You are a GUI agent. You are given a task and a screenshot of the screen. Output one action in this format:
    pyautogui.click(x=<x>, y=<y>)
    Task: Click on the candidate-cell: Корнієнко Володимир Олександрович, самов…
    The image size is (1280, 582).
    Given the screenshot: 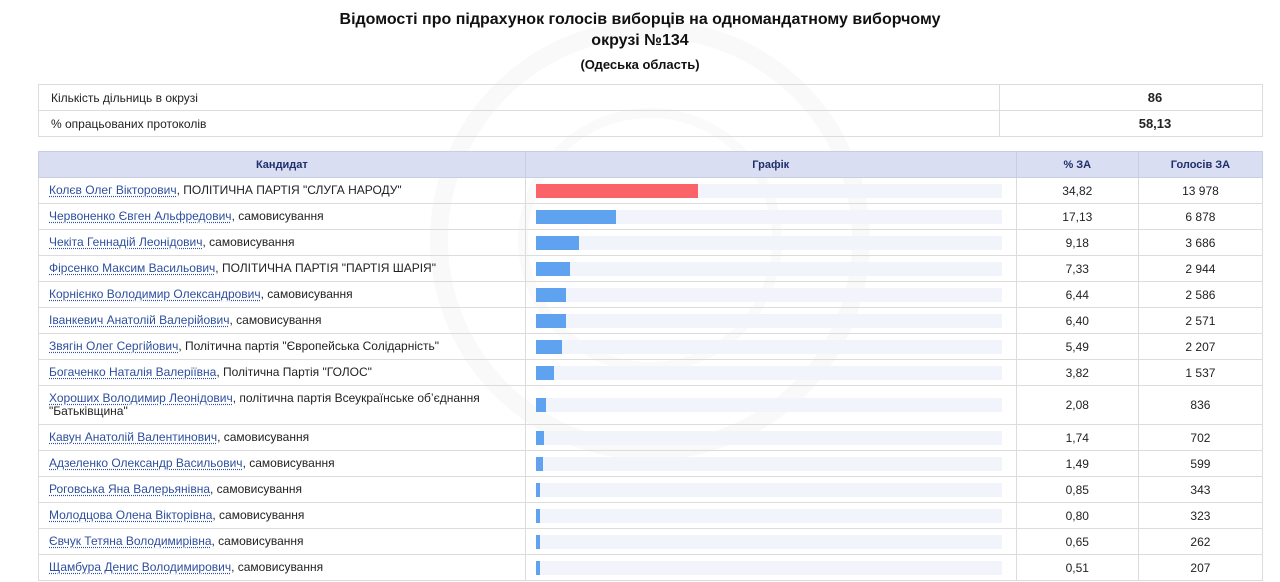 What is the action you would take?
    pyautogui.click(x=282, y=294)
    